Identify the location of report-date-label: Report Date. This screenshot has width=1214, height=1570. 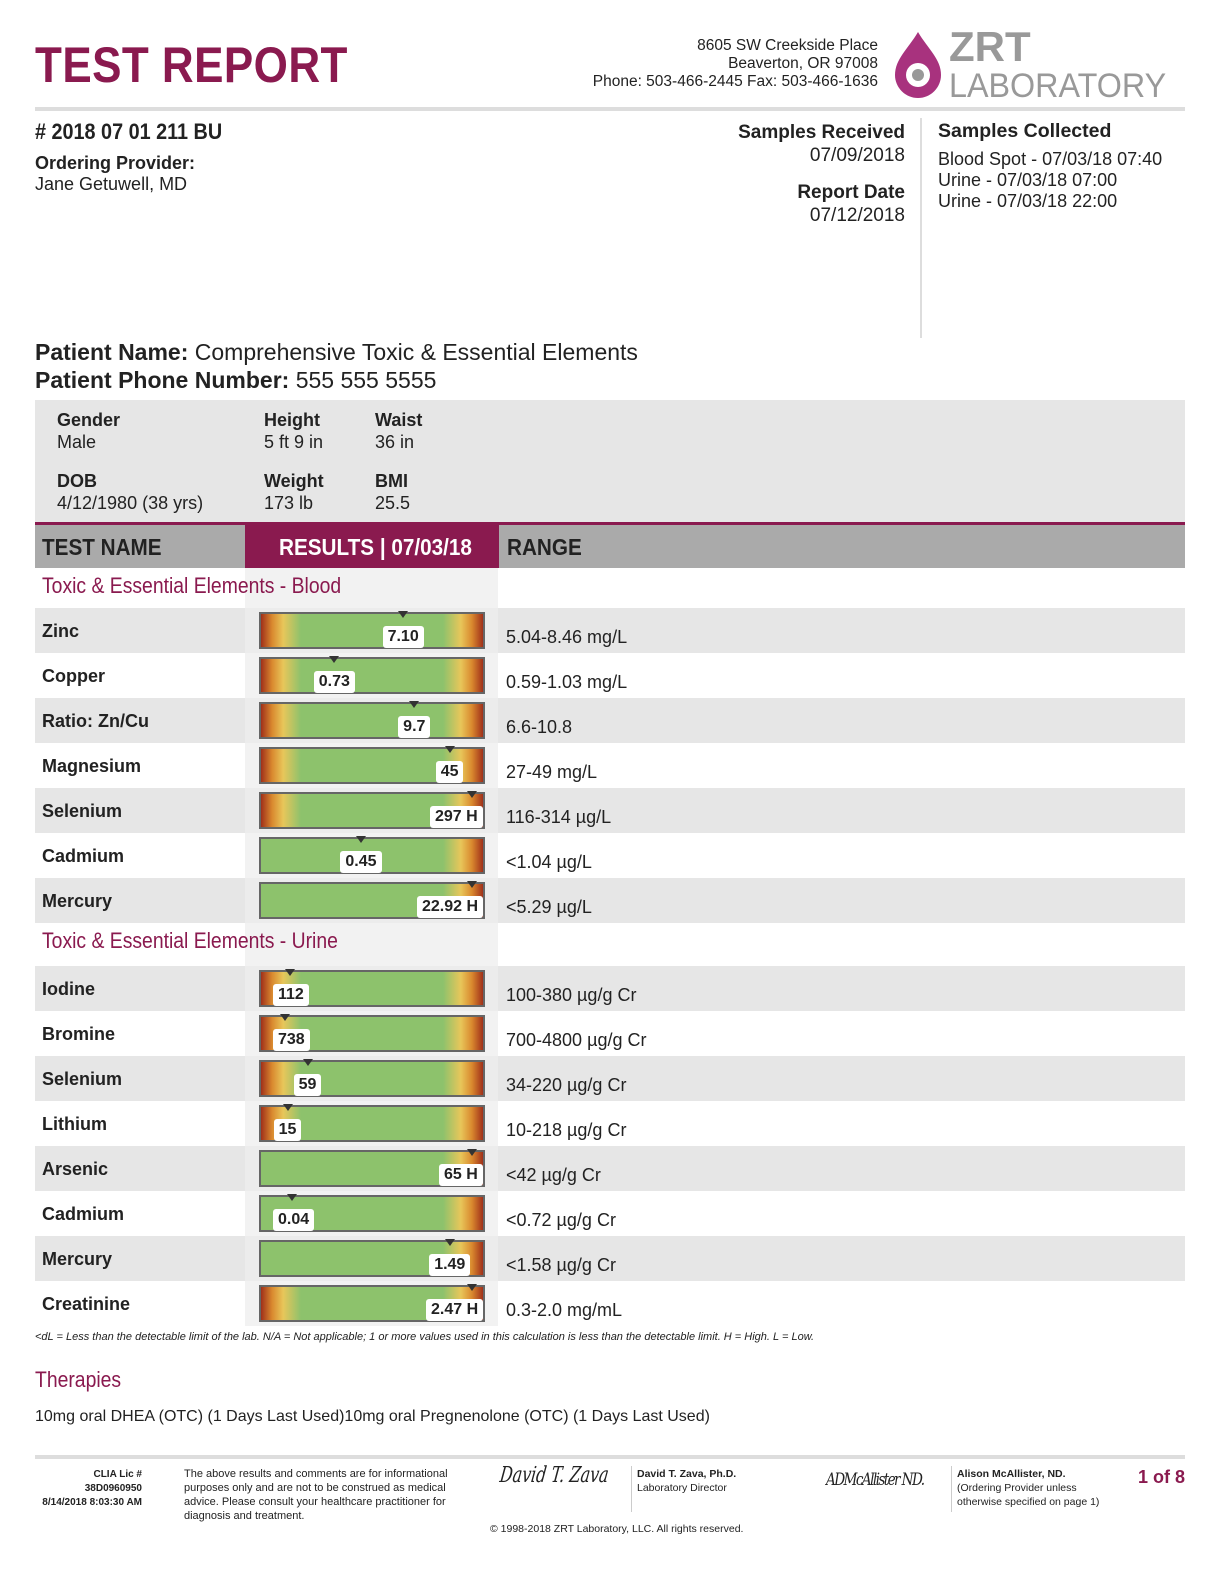
(851, 192).